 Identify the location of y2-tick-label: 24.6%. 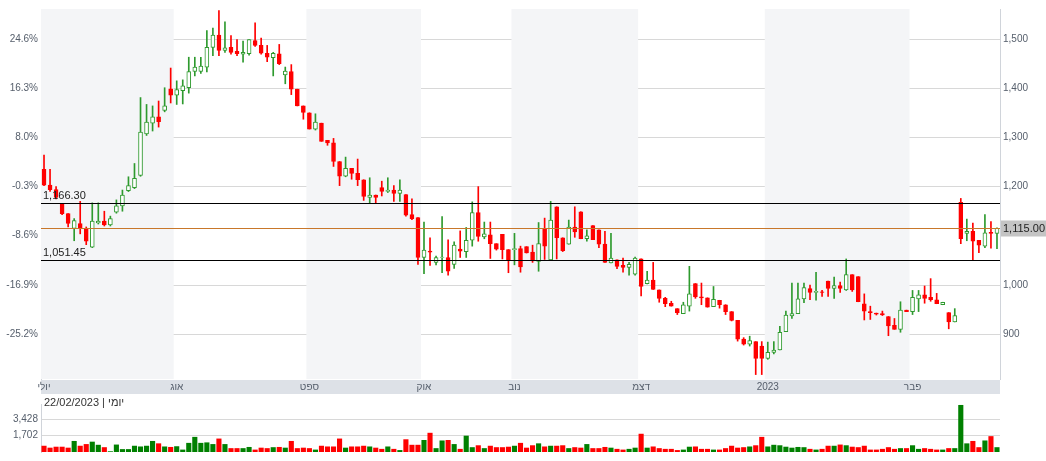
(24, 38).